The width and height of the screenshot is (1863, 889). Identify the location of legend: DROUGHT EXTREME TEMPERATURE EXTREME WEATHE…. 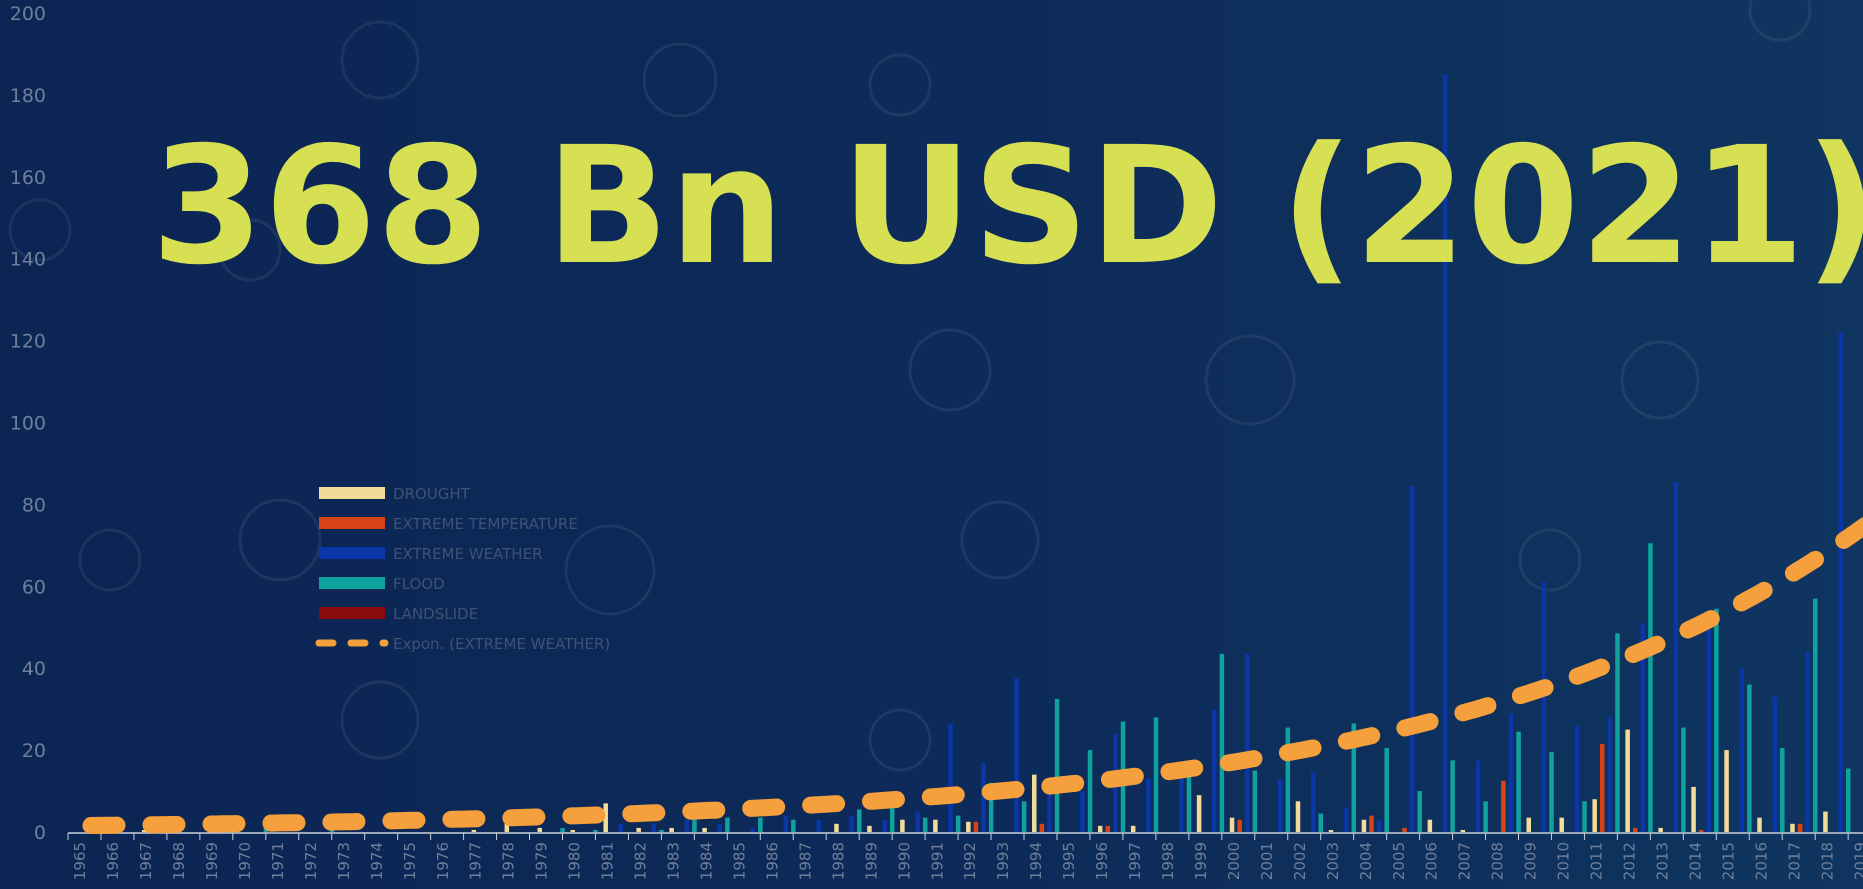
(462, 569).